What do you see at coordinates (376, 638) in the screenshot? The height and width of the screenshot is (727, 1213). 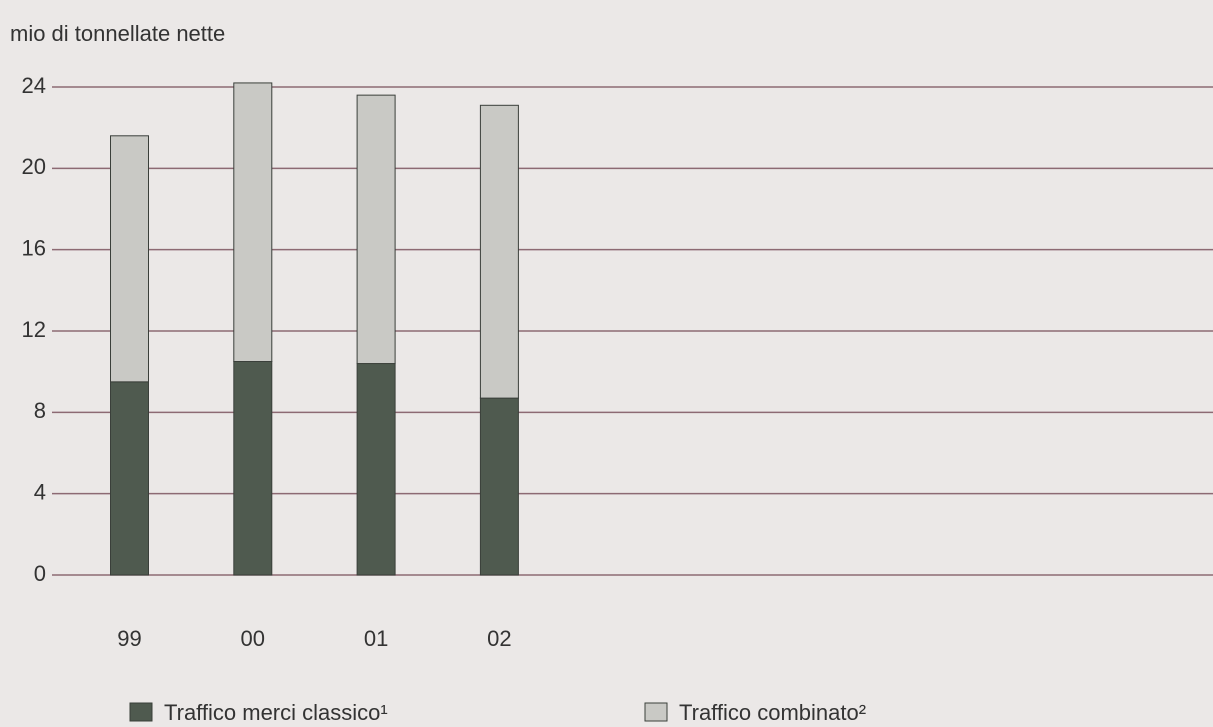 I see `x-tick-label: 01` at bounding box center [376, 638].